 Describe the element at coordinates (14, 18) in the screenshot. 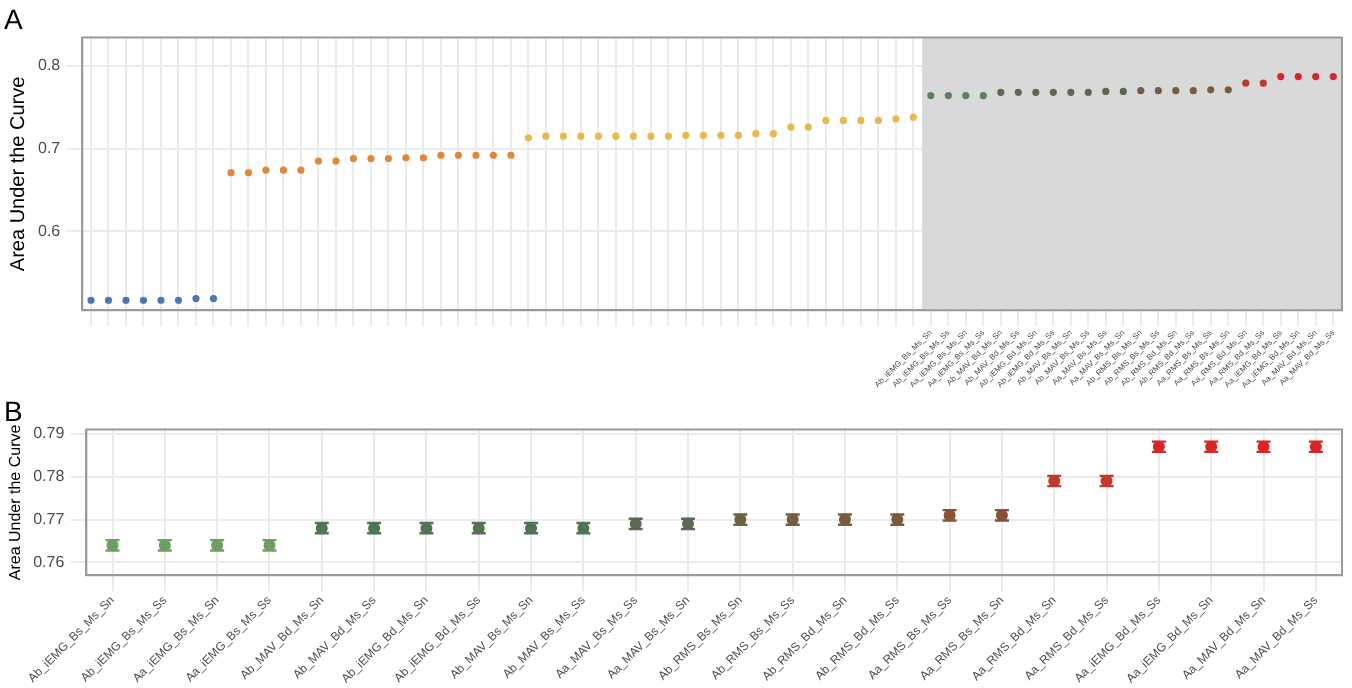

I see `chart-title: A` at that location.